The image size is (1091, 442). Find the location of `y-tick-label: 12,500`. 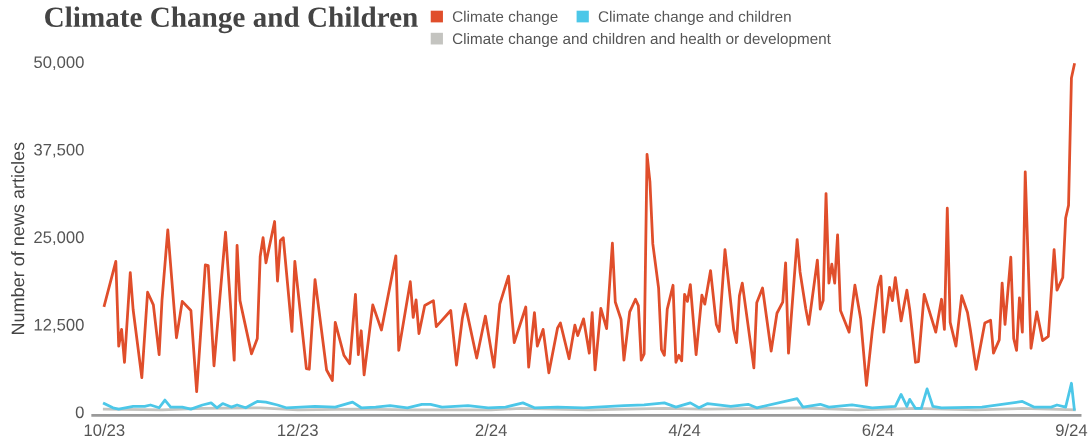

y-tick-label: 12,500 is located at coordinates (59, 325).